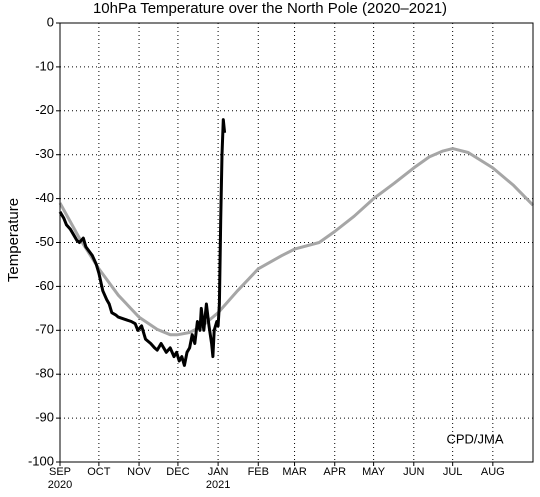  I want to click on year-label: 2021, so click(218, 485).